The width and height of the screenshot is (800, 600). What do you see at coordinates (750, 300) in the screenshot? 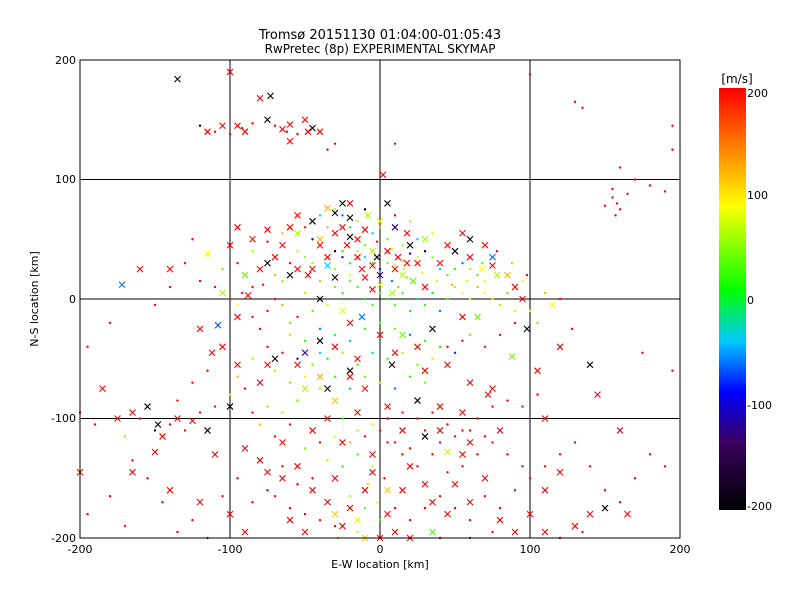
I see `colorbar-tick-label: 0` at bounding box center [750, 300].